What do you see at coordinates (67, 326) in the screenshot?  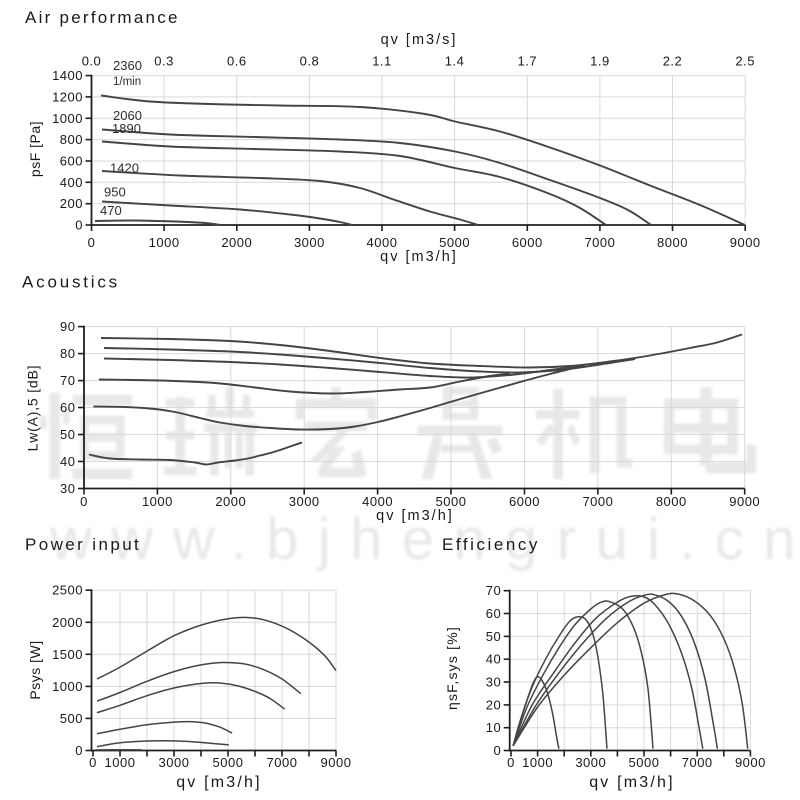 I see `svg-text: 90` at bounding box center [67, 326].